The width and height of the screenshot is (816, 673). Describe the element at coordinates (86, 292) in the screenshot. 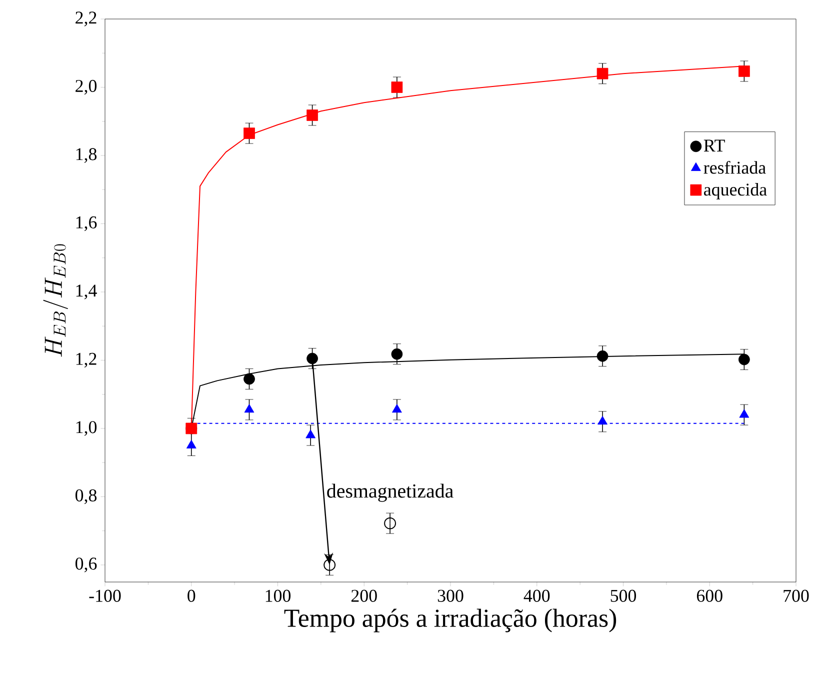

I see `y-tick-label: 1,4` at that location.